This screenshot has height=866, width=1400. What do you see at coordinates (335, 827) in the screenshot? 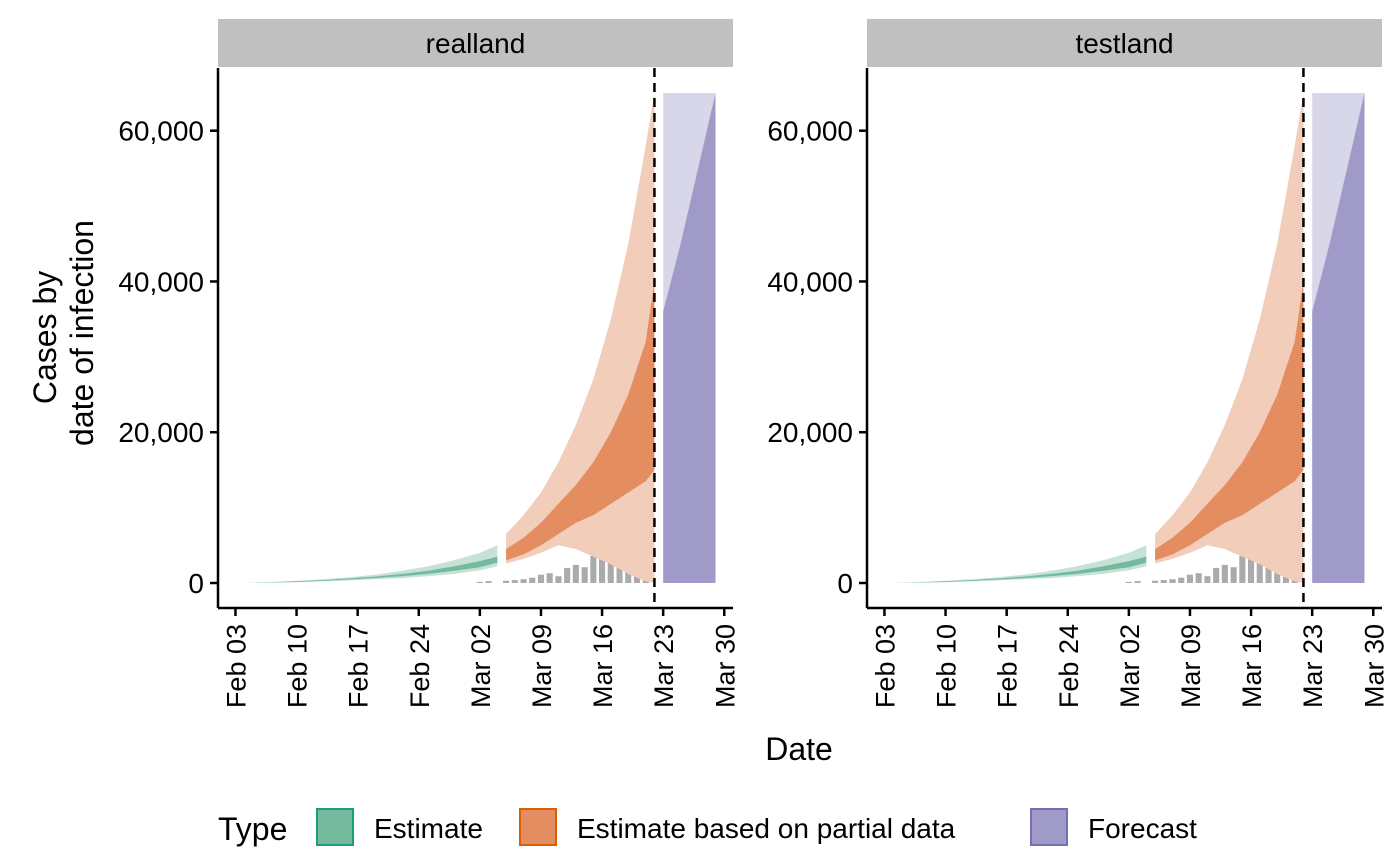
I see `legend-key-estimate` at bounding box center [335, 827].